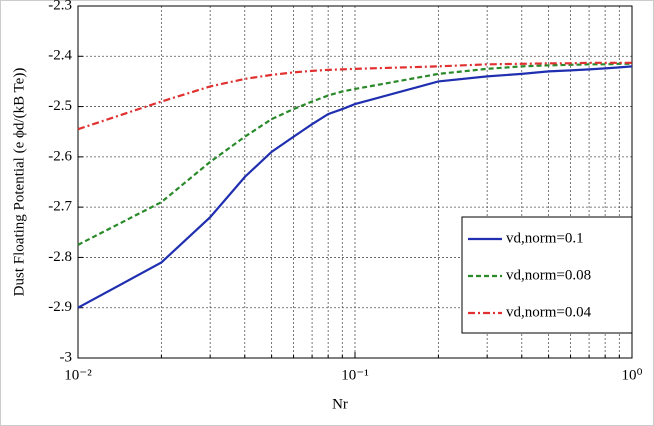 The height and width of the screenshot is (426, 654). Describe the element at coordinates (549, 312) in the screenshot. I see `legend-label: vd,norm=0.04` at that location.